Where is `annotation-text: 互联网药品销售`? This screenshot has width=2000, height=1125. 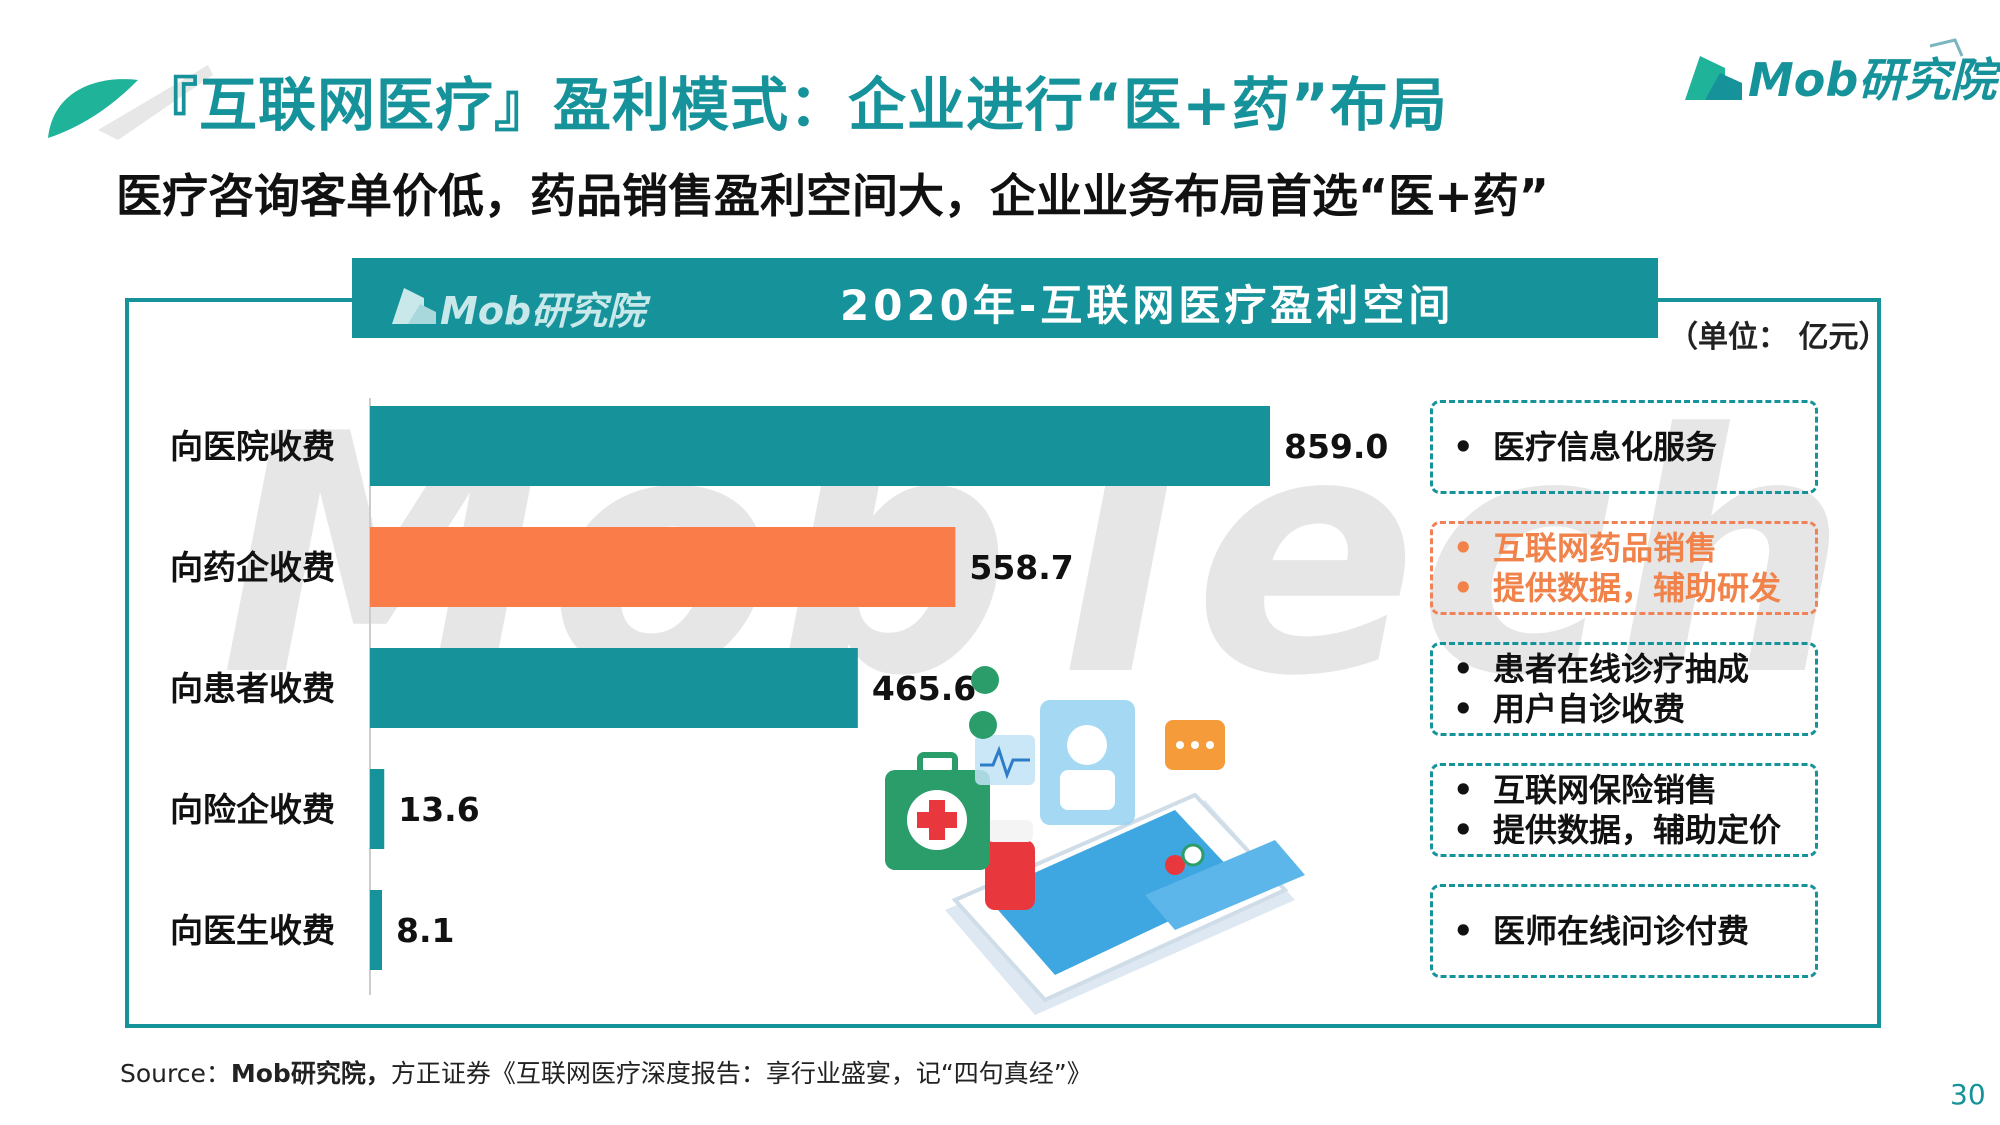 annotation-text: 互联网药品销售 is located at coordinates (1605, 548).